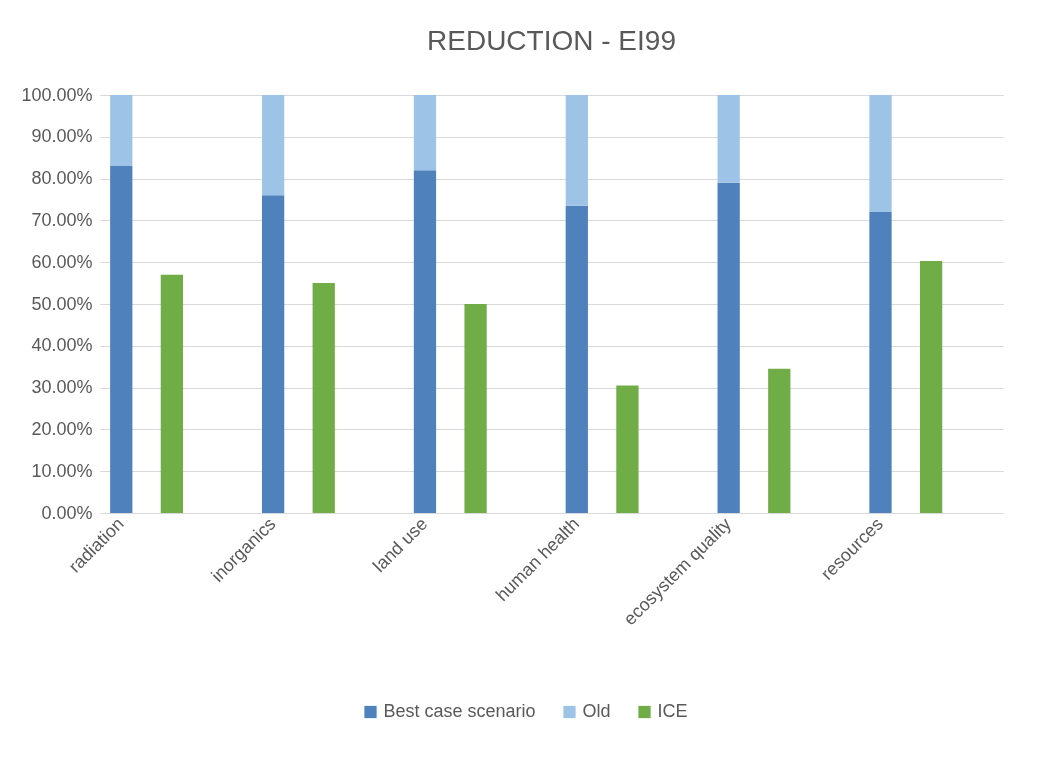  Describe the element at coordinates (62, 261) in the screenshot. I see `y-tick-label: 60.00%` at that location.